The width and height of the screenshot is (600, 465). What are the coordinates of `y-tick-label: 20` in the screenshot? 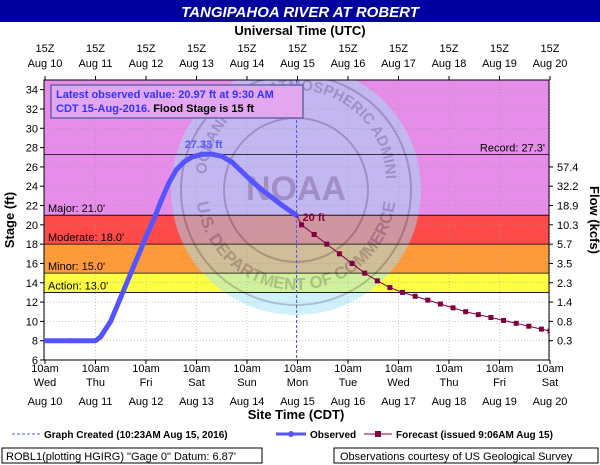 It's located at (32, 226).